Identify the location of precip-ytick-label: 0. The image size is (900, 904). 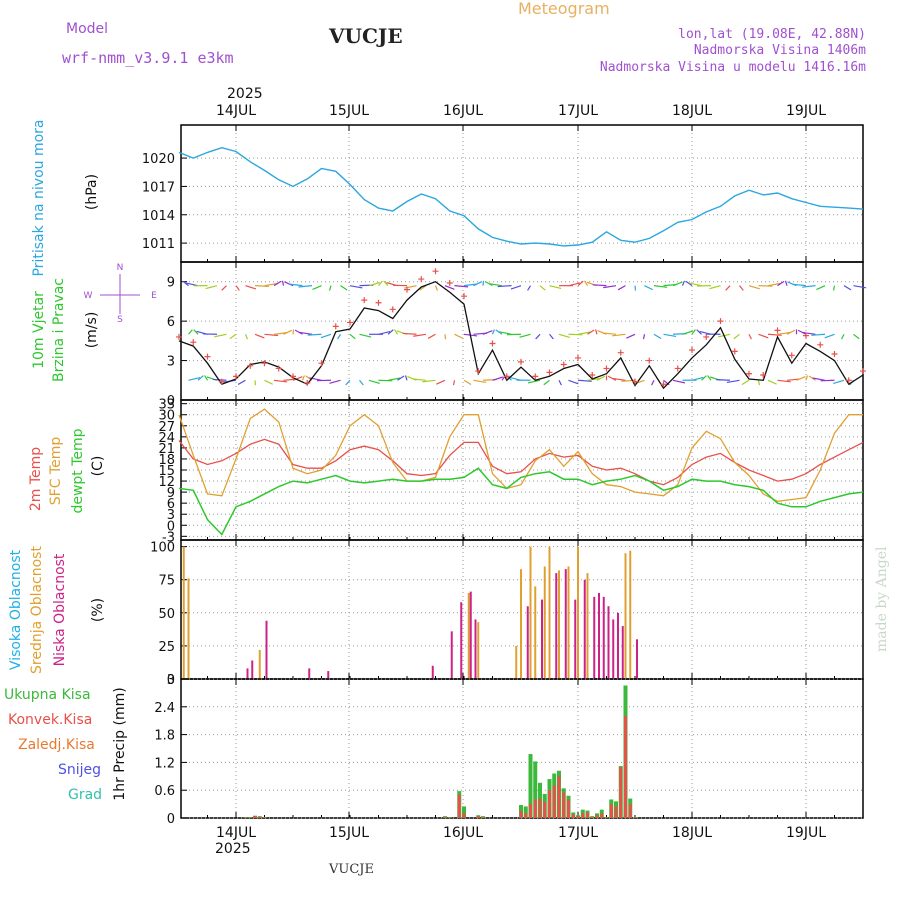
(171, 819).